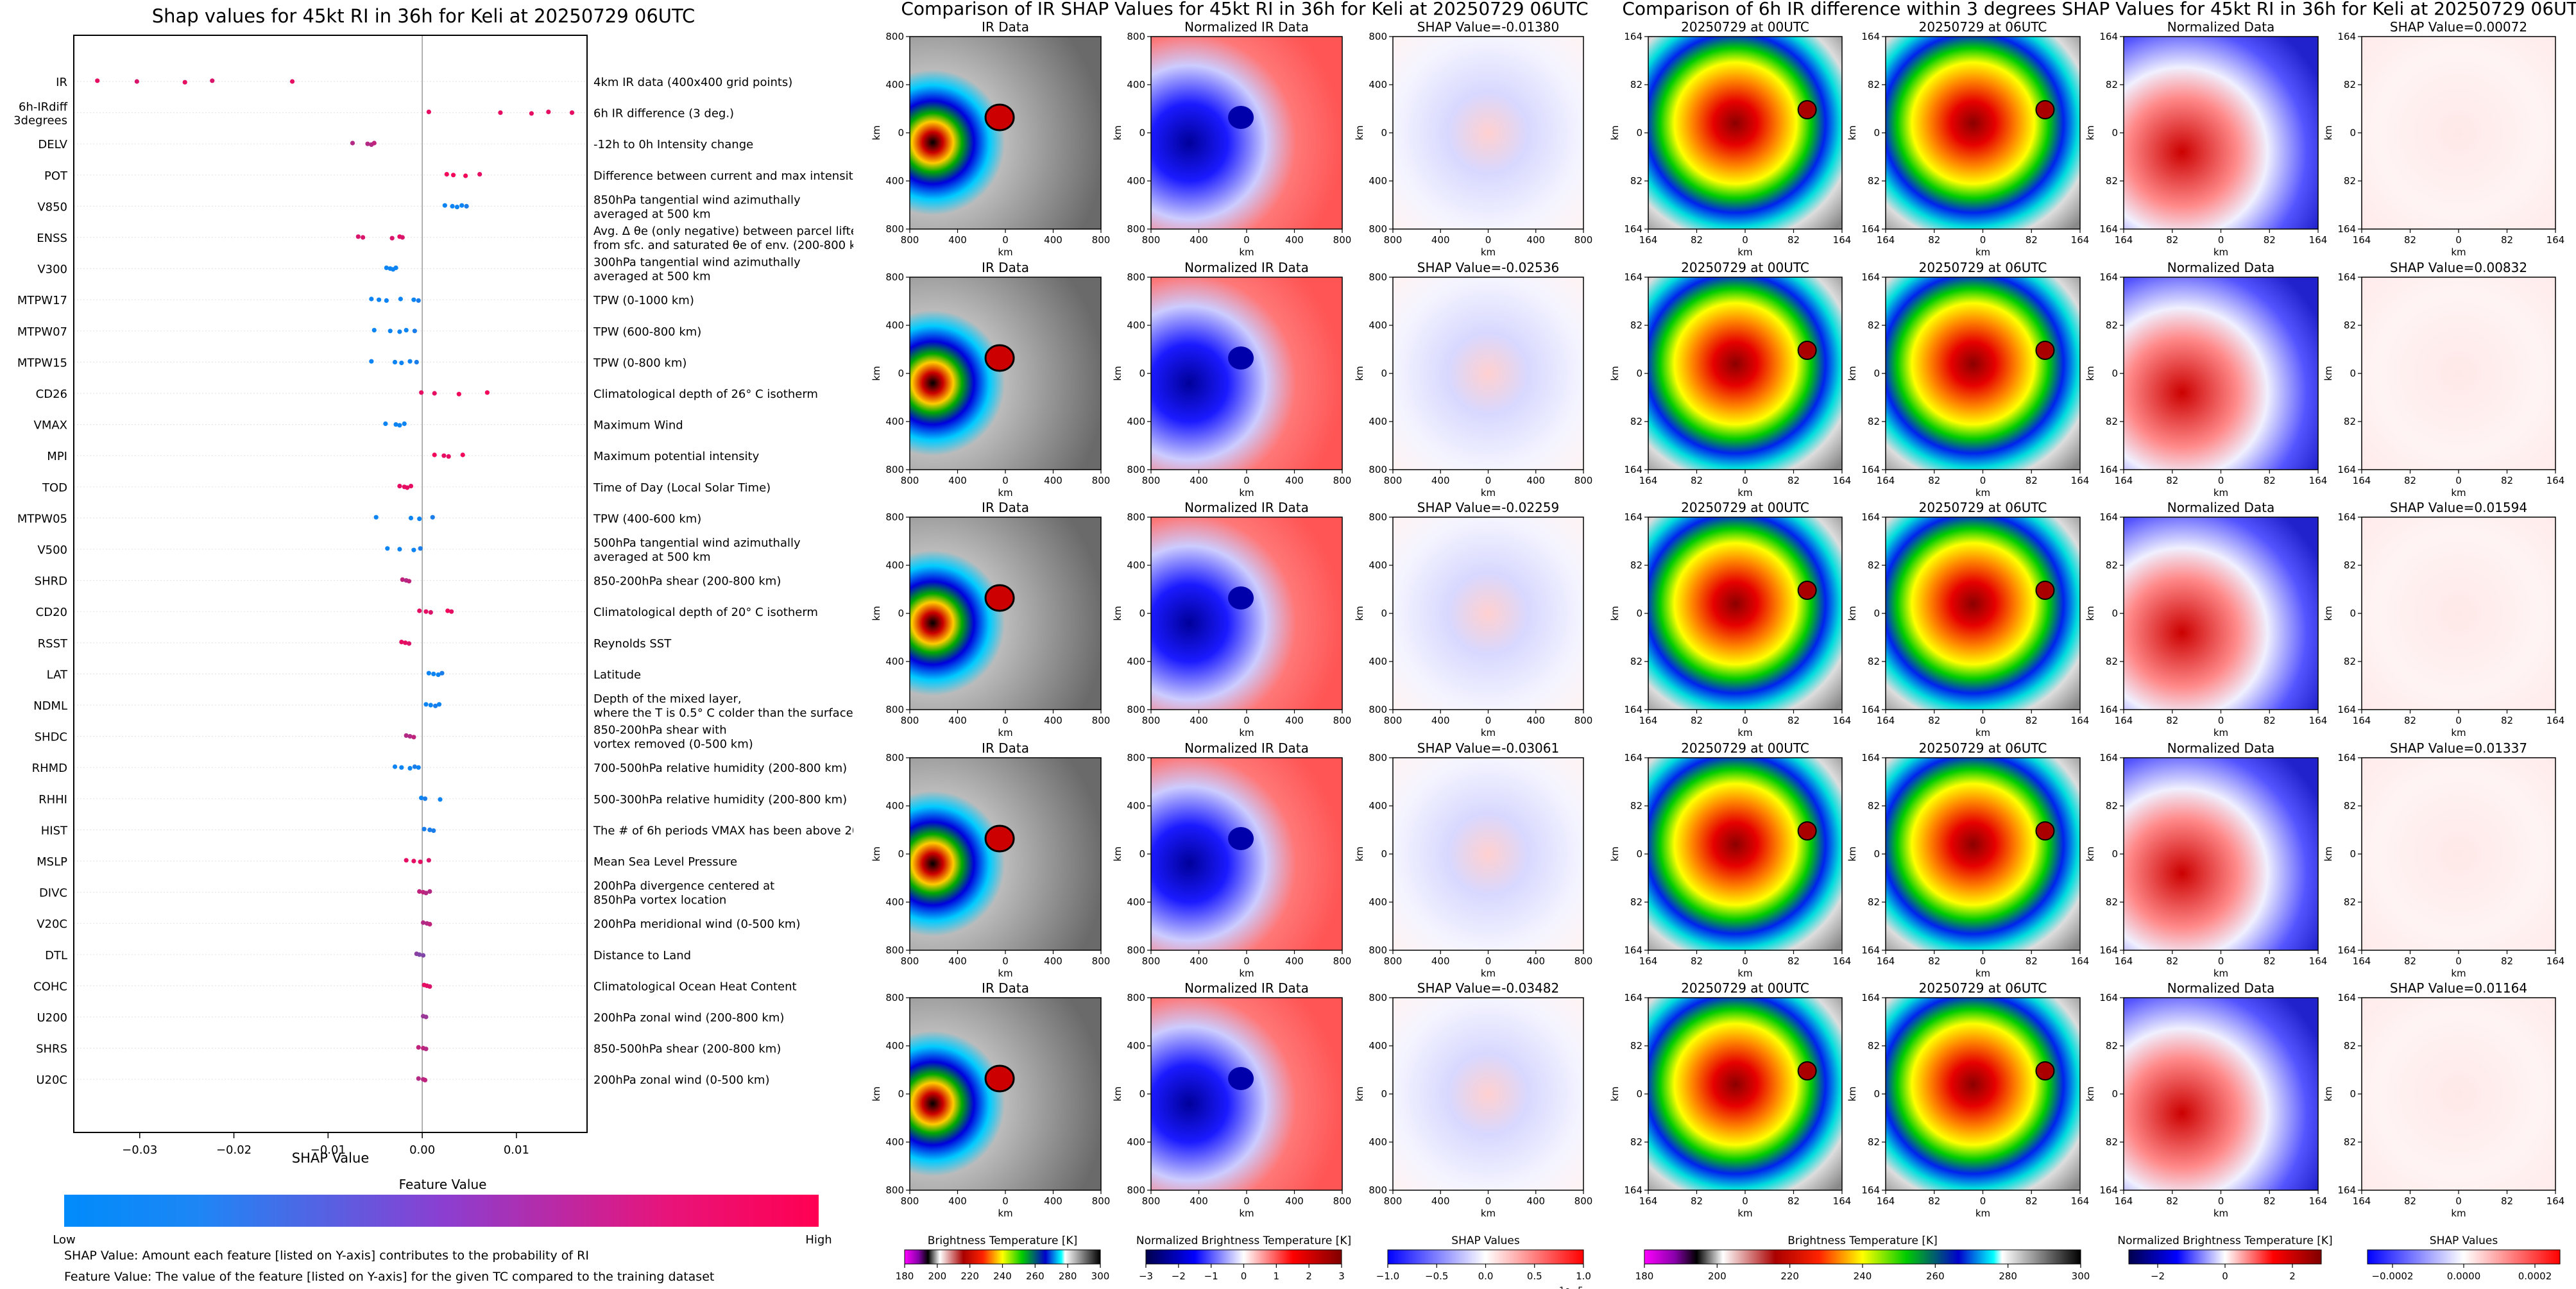 This screenshot has width=2576, height=1289. Describe the element at coordinates (51, 395) in the screenshot. I see `feature-name: CD26` at that location.